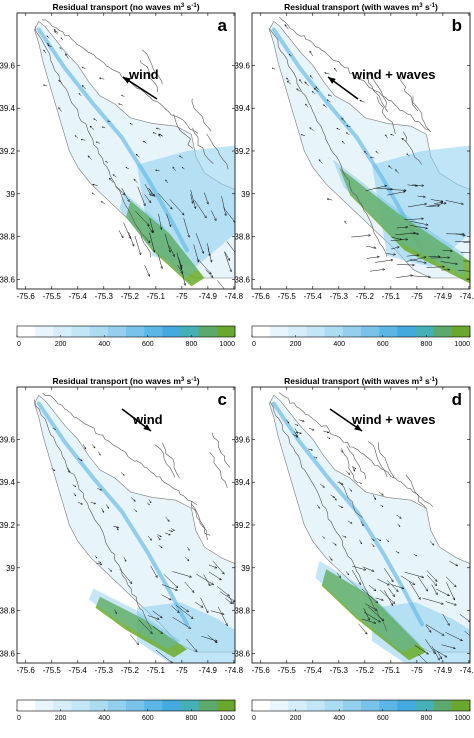 The height and width of the screenshot is (738, 474). Describe the element at coordinates (227, 718) in the screenshot. I see `colorbar-tick-label: 1000` at that location.